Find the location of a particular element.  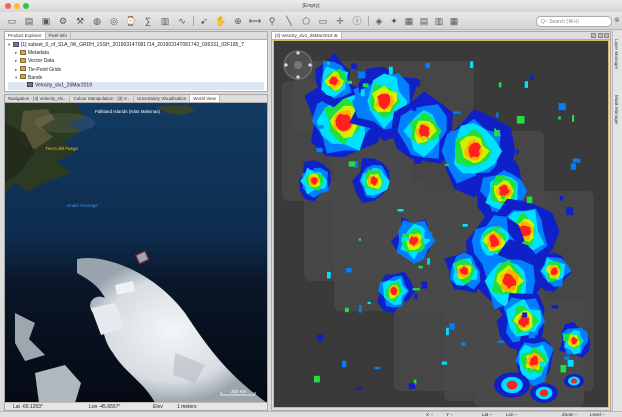

product-library-icon: ▣ is located at coordinates (46, 20).